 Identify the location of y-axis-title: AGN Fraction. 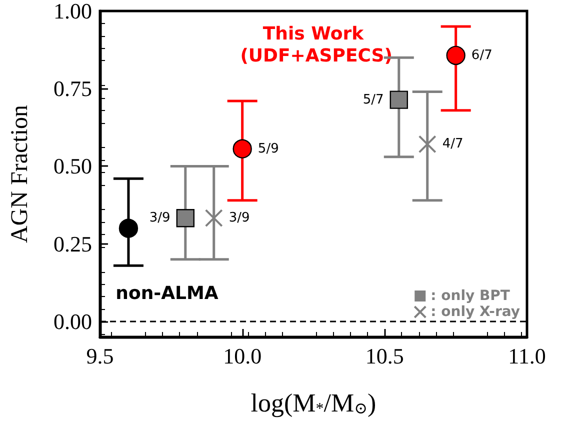
(20, 174).